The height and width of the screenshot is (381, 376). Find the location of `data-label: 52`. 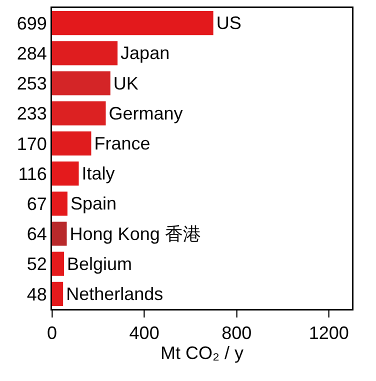

data-label: 52 is located at coordinates (36, 264).